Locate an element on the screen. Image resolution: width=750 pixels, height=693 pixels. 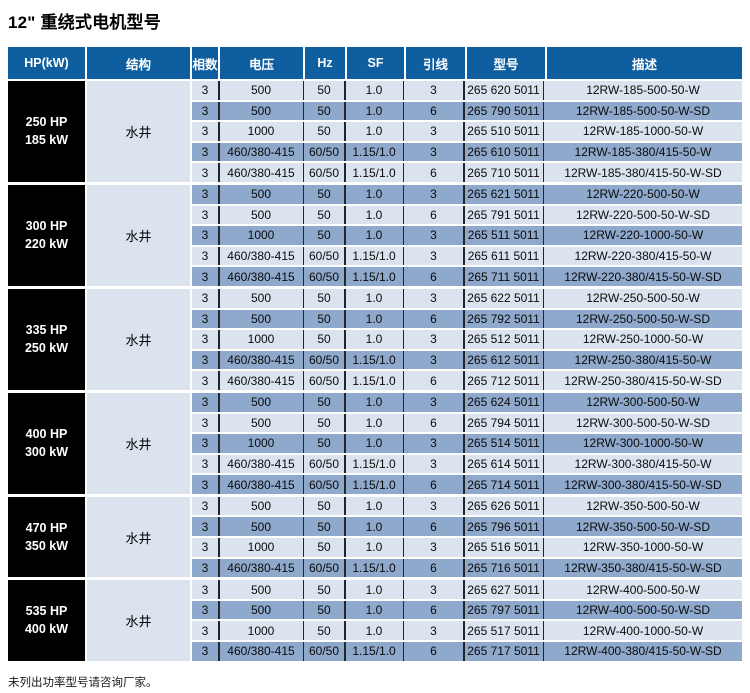
description-cell: 12RW-185-1000-50-W is located at coordinates (643, 131).